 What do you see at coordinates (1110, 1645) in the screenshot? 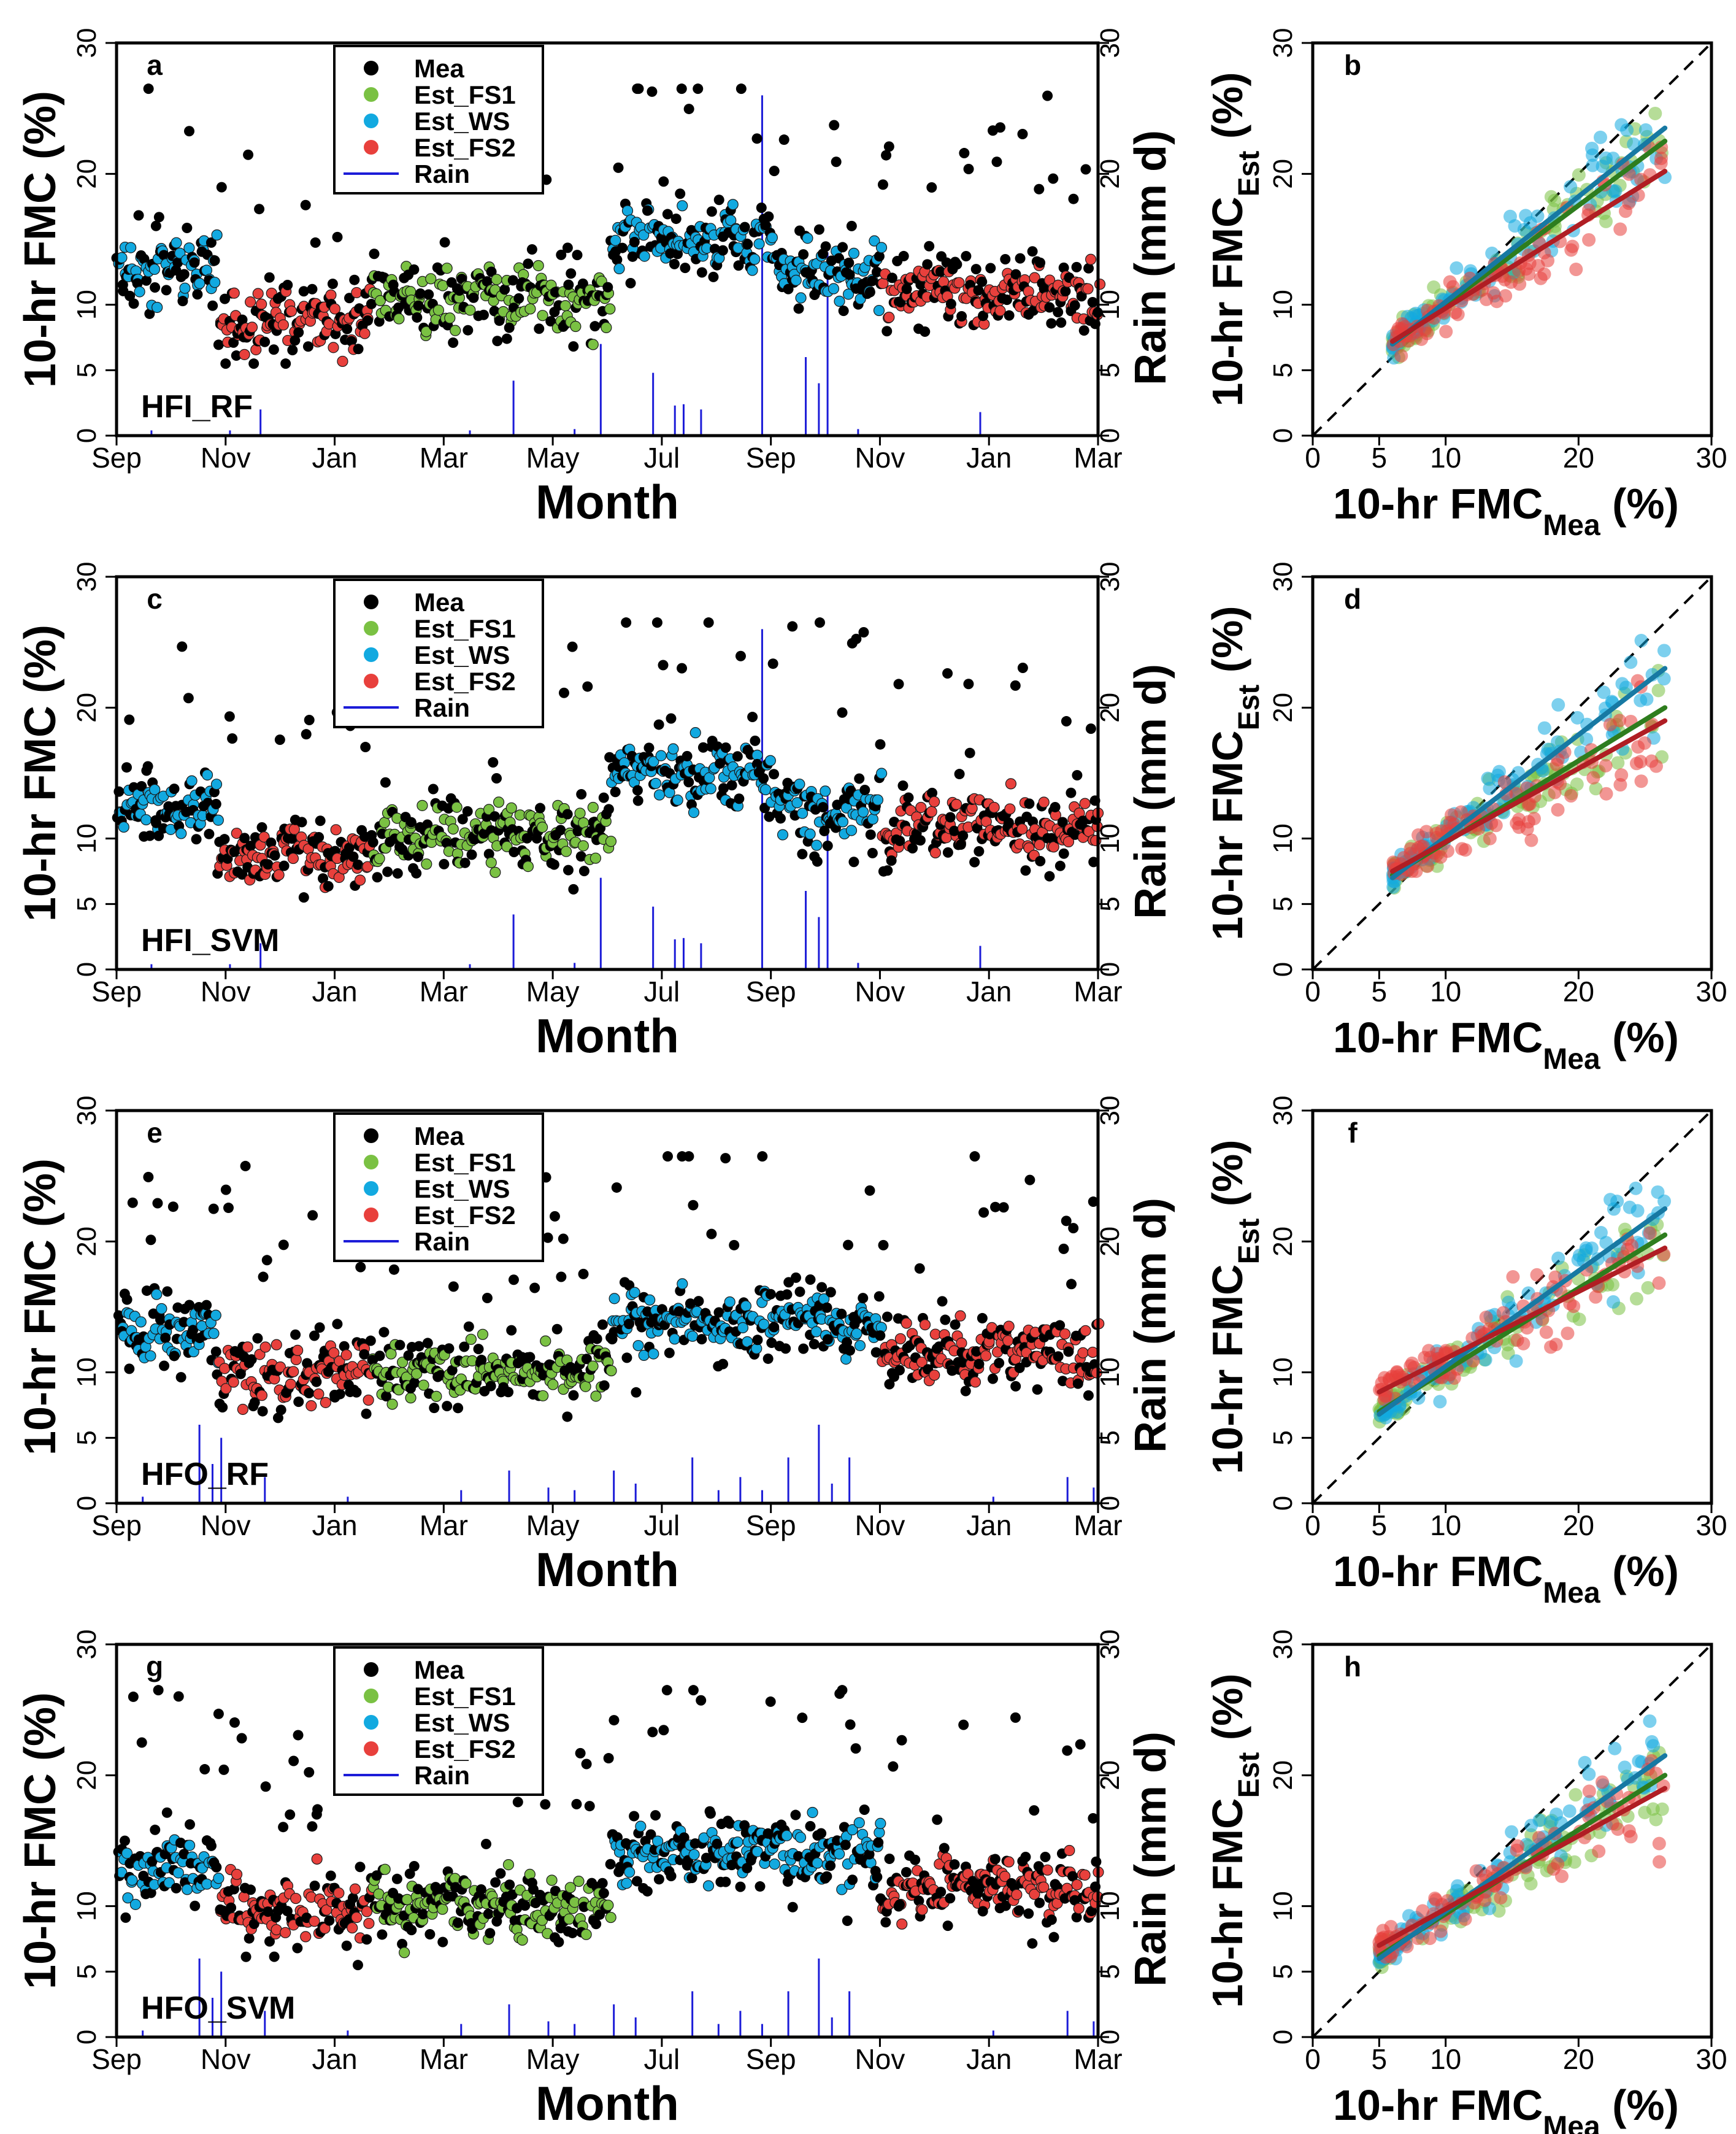
I see `y2-tick-label: 30` at bounding box center [1110, 1645].